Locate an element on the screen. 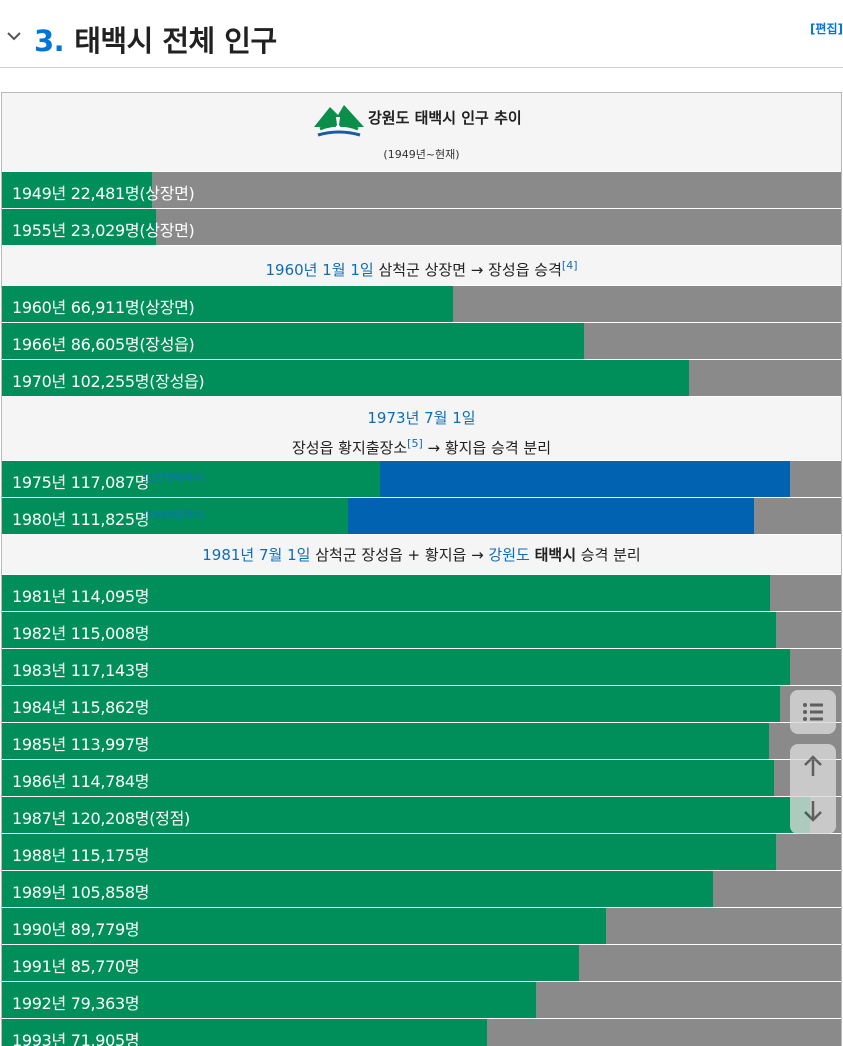 This screenshot has height=1046, width=843. population-row: 1970년 102,255명(장성읍) is located at coordinates (421, 378).